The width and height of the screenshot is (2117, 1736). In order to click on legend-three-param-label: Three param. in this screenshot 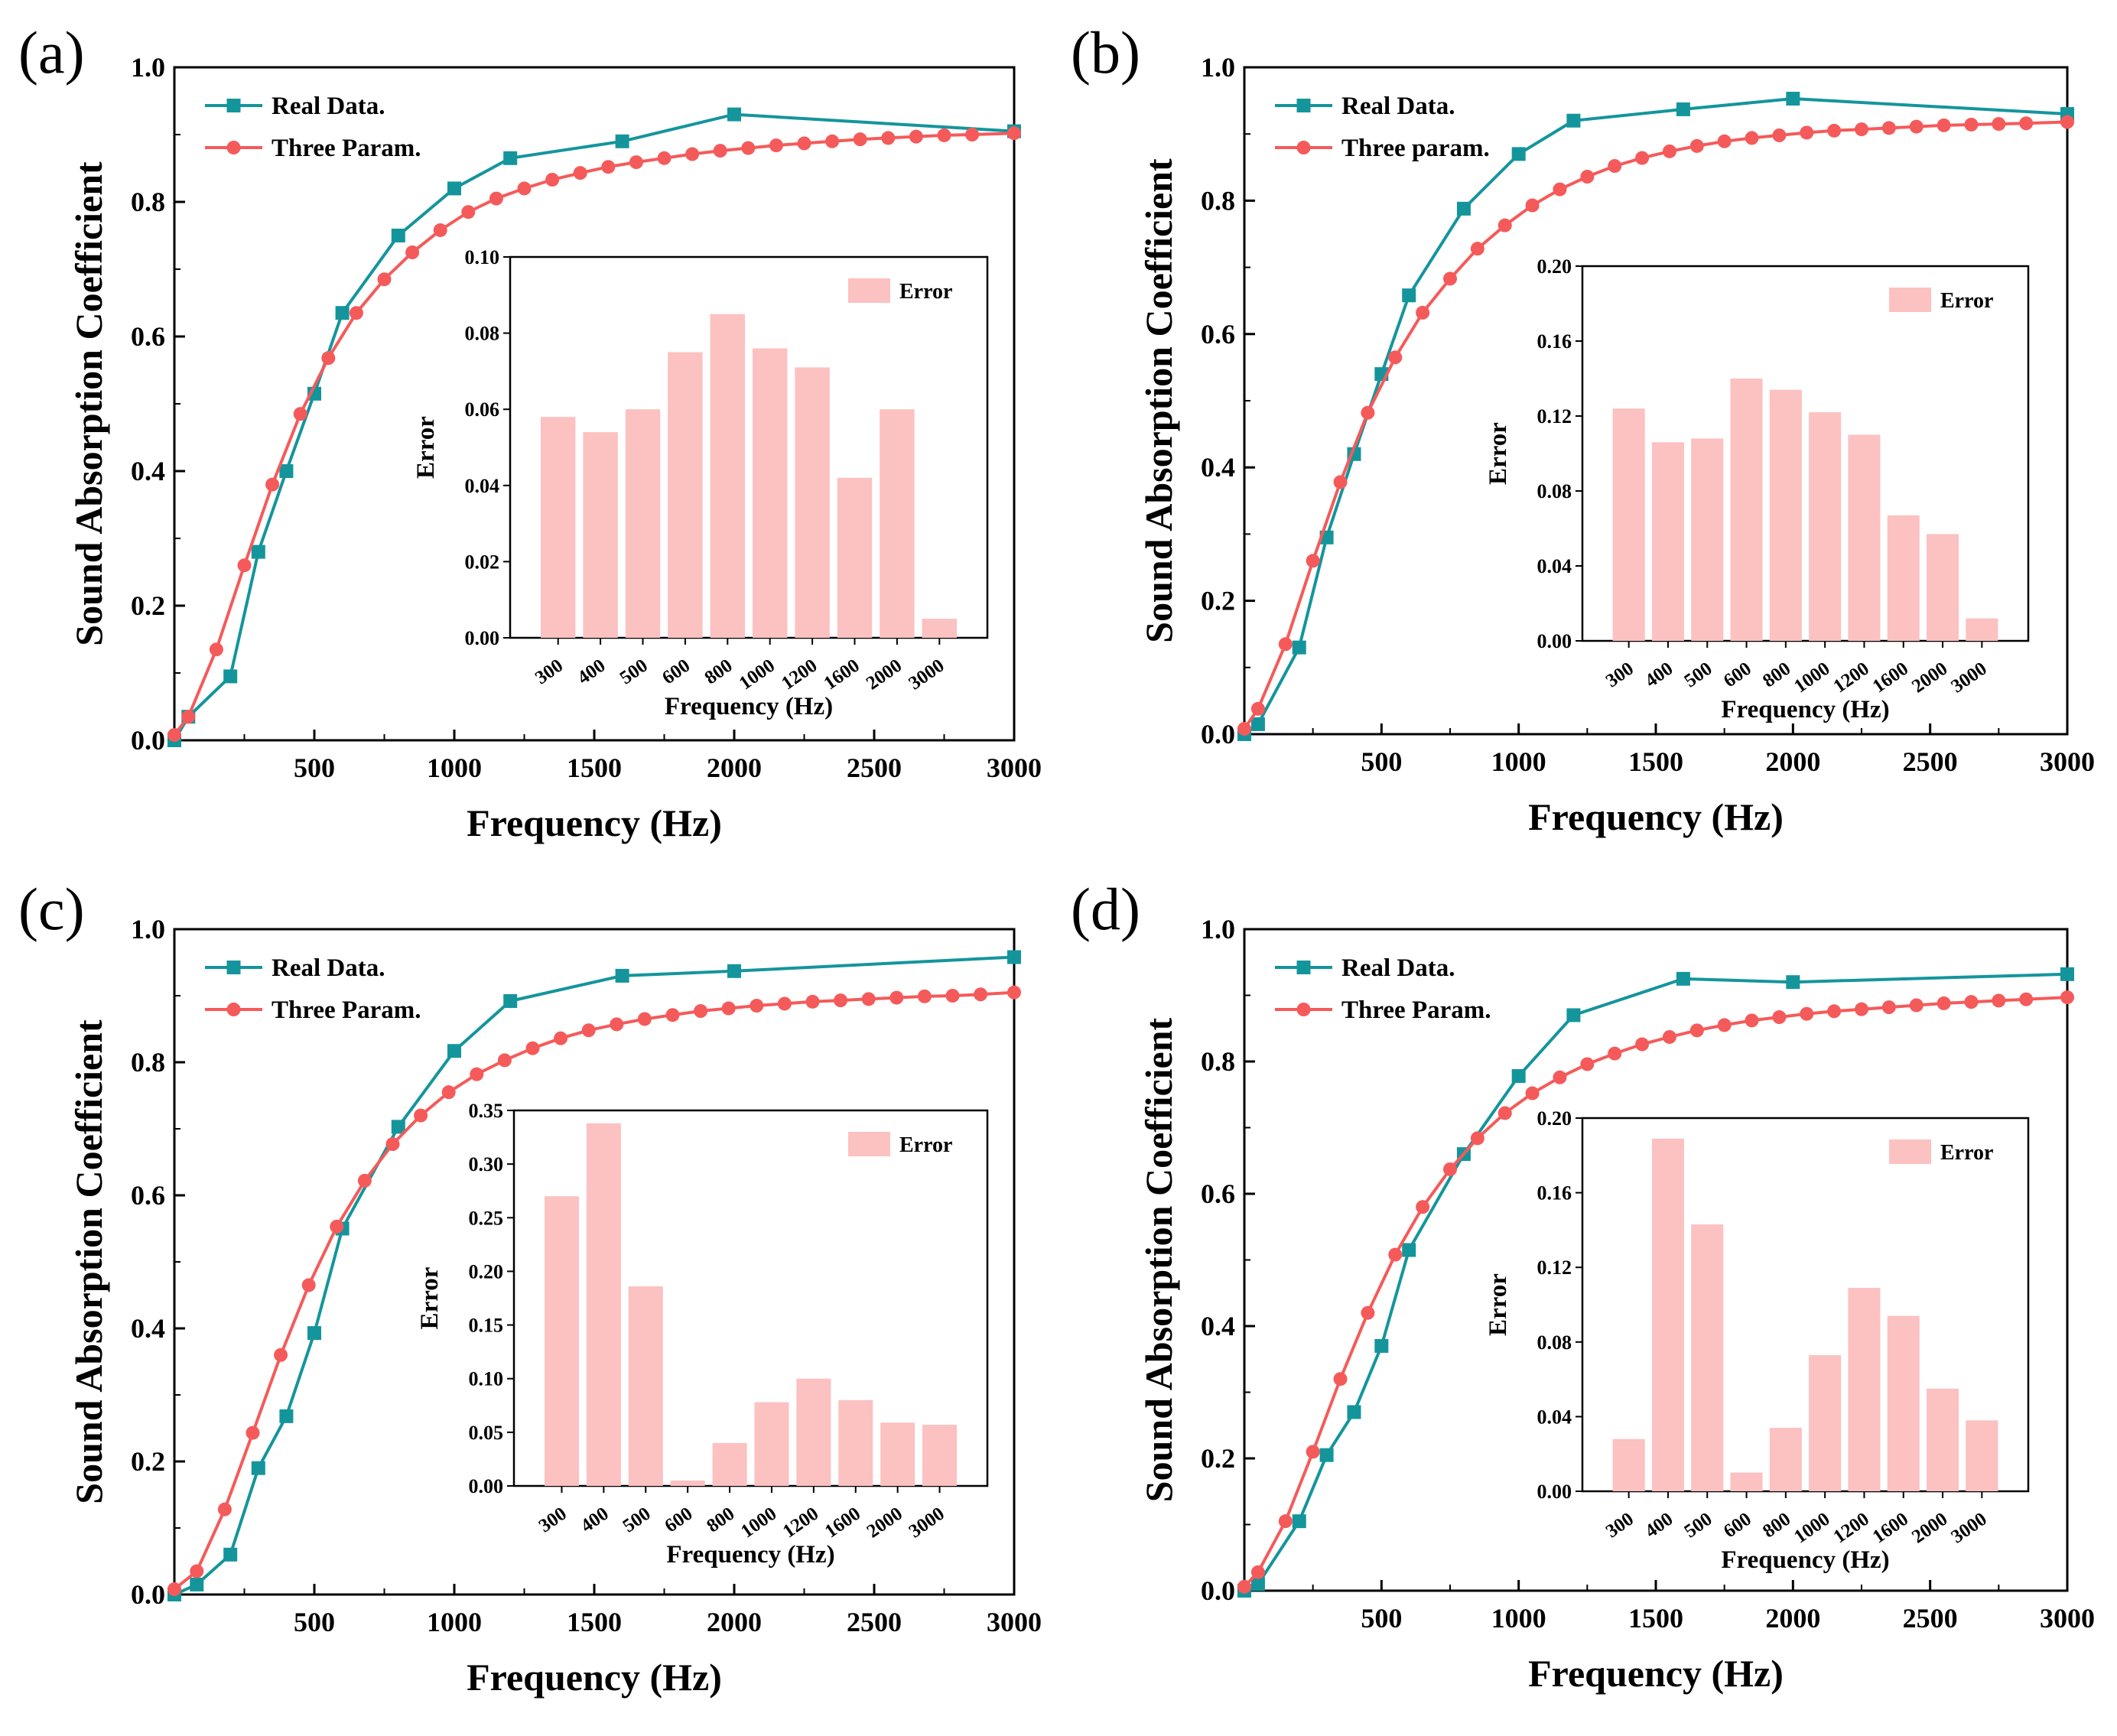, I will do `click(1415, 148)`.